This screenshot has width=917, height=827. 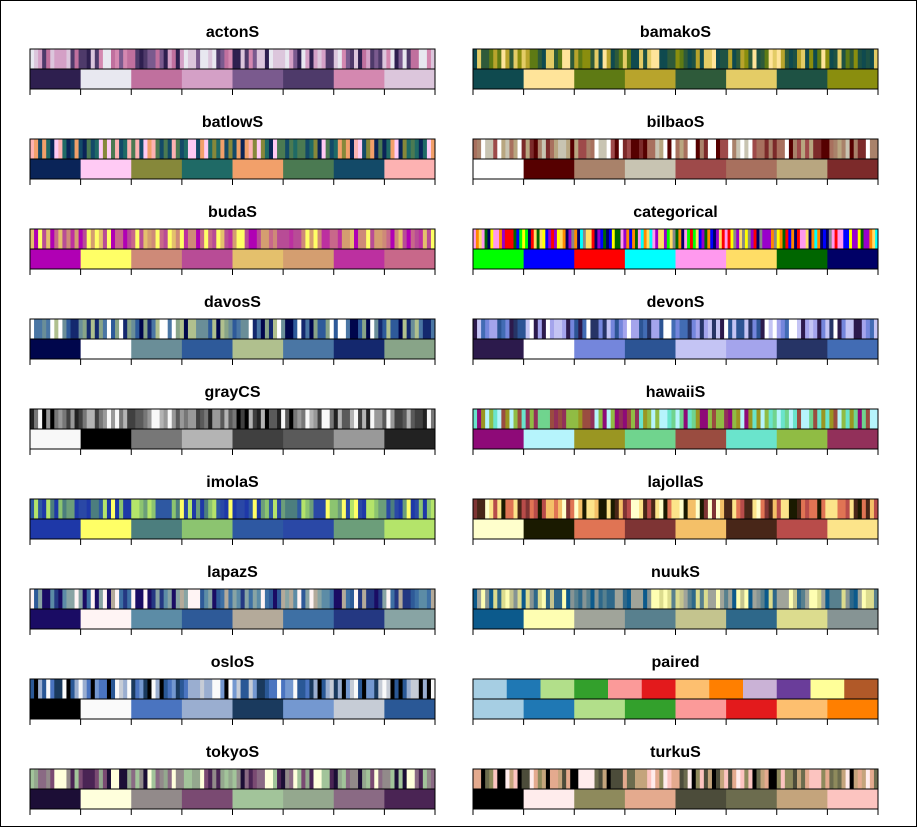 I want to click on colormap-panel-hawaiis: hawaiiS, so click(x=675, y=419).